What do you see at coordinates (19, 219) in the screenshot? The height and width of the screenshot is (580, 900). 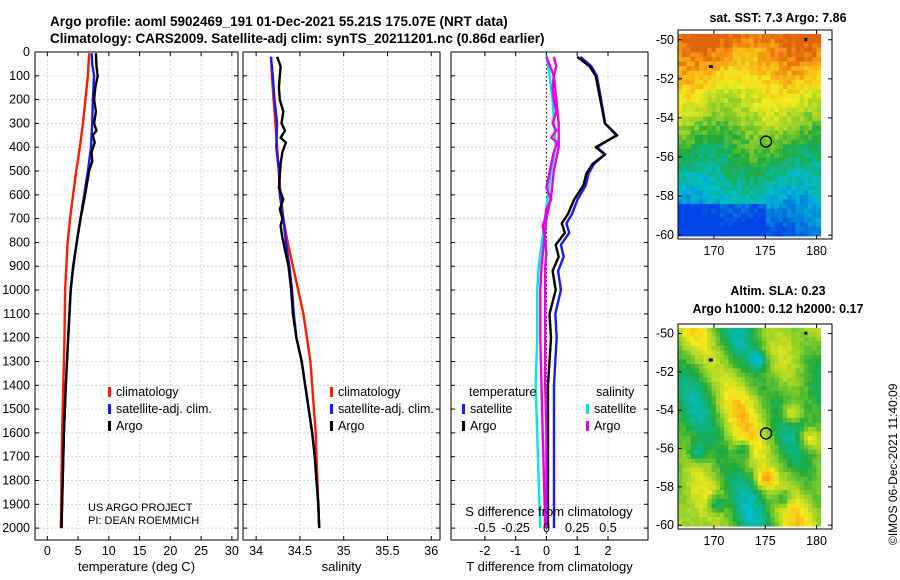 I see `y-tick-label: 700` at bounding box center [19, 219].